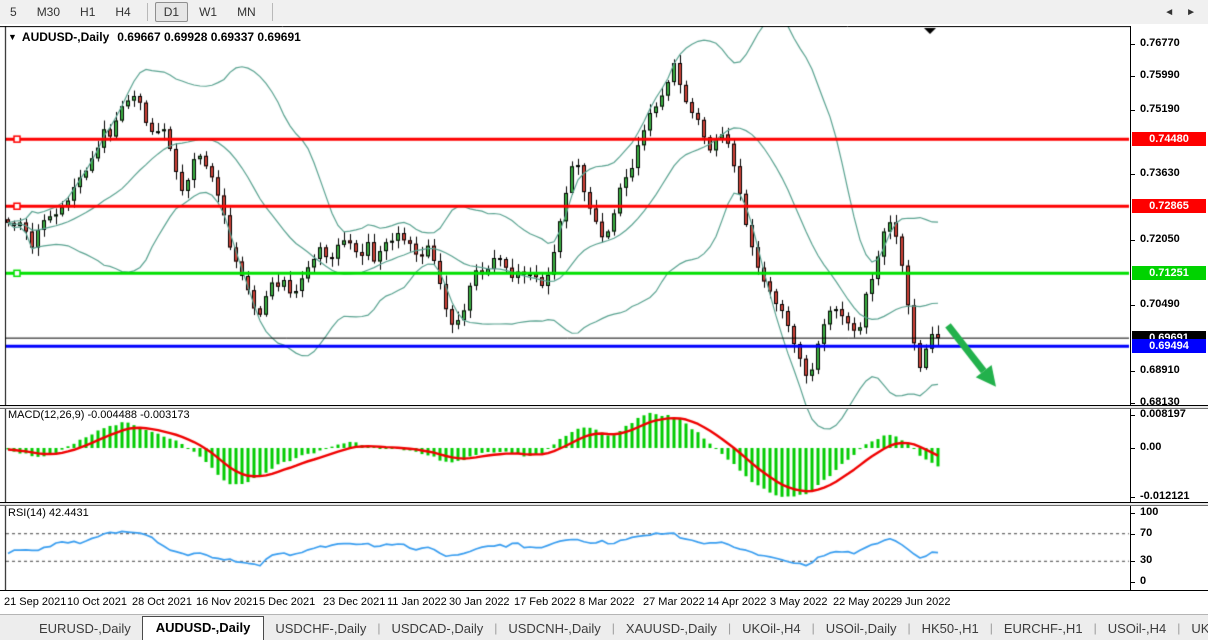 The width and height of the screenshot is (1208, 640). Describe the element at coordinates (671, 628) in the screenshot. I see `tab-xauusd-daily: XAUUSD-,Daily` at that location.